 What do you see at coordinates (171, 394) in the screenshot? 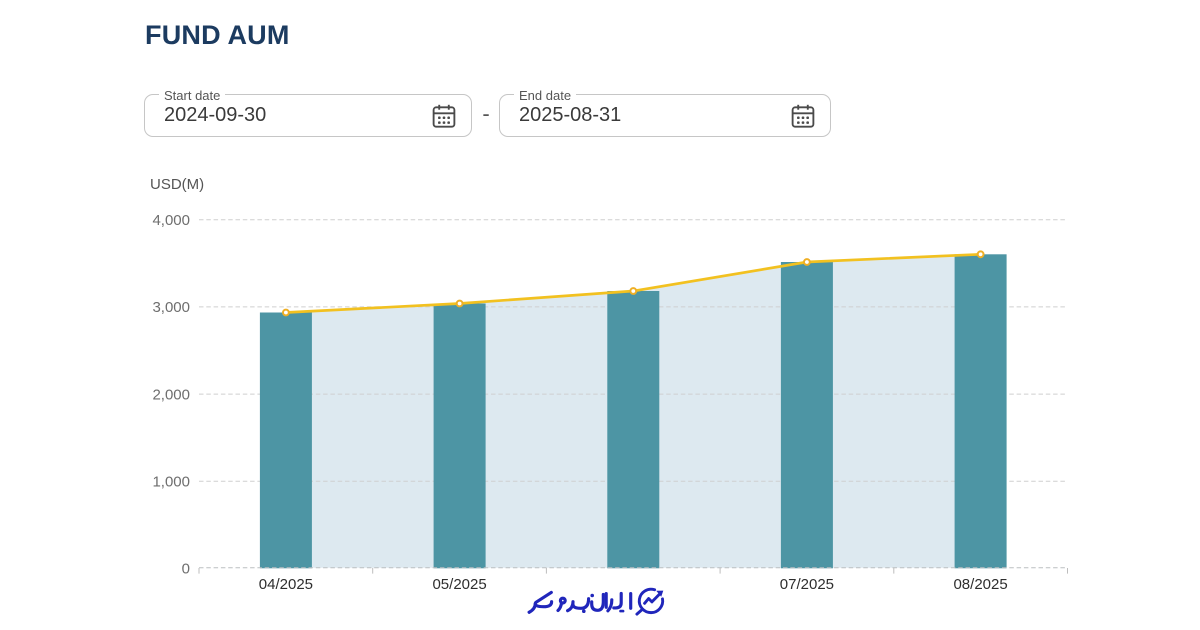
I see `svg-text: 2,000` at bounding box center [171, 394].